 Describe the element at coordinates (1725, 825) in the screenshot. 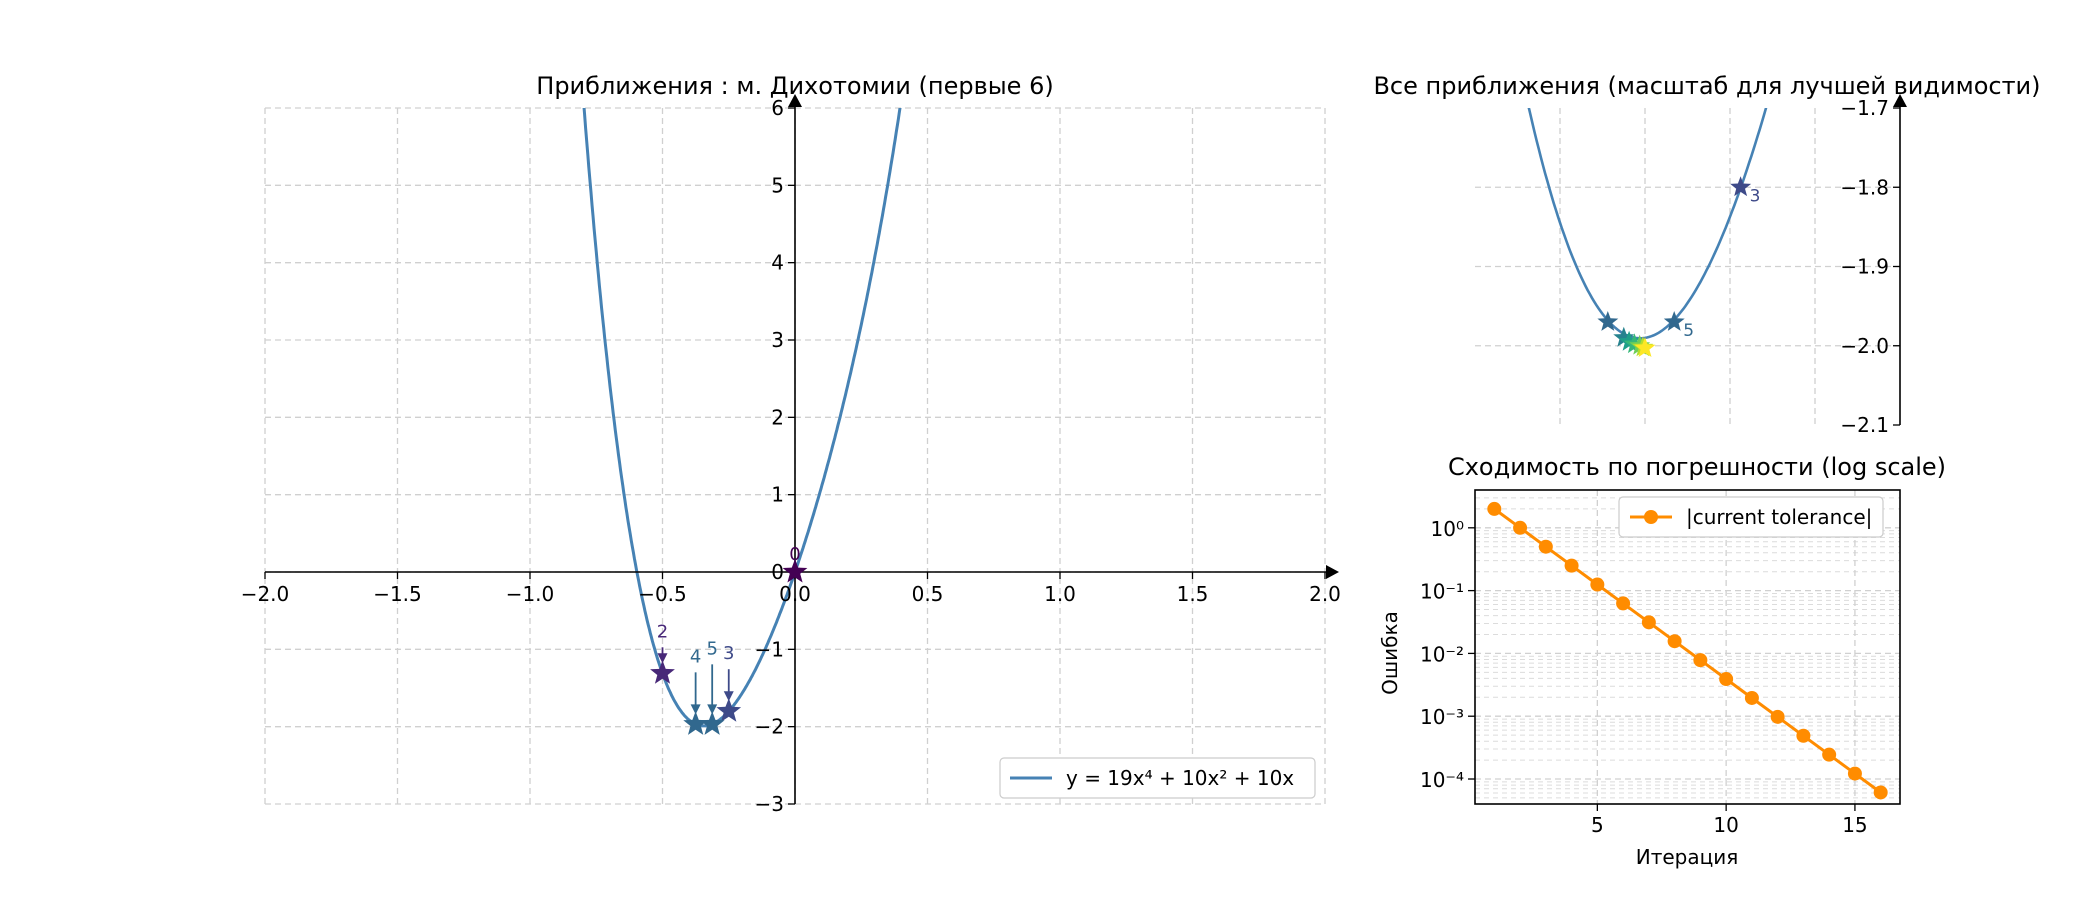

I see `conv-x-tick-label-1: 10` at that location.